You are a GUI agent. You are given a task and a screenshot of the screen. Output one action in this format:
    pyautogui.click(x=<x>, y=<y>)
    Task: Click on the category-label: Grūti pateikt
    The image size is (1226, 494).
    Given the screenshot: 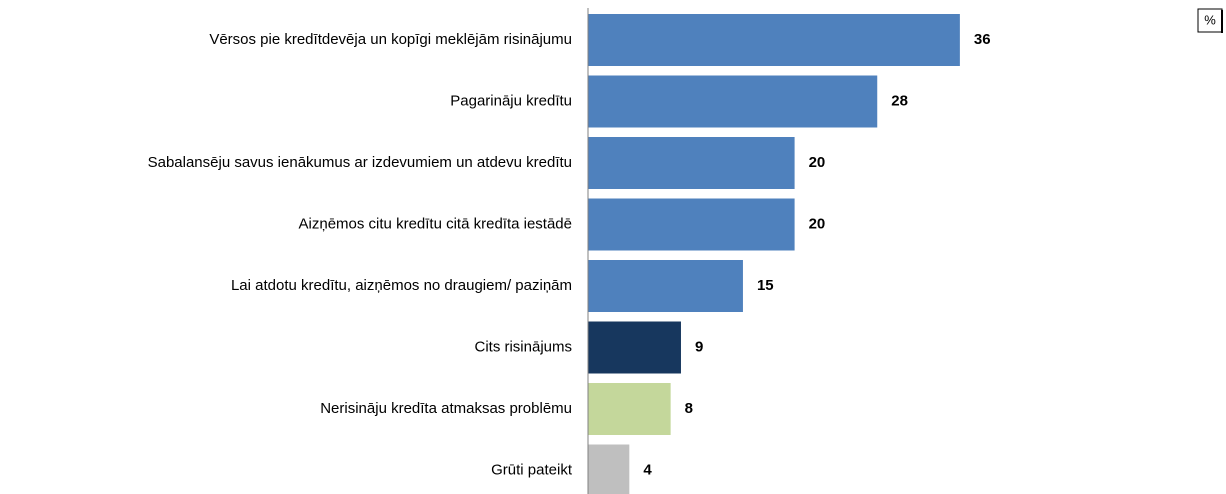 What is the action you would take?
    pyautogui.click(x=532, y=469)
    